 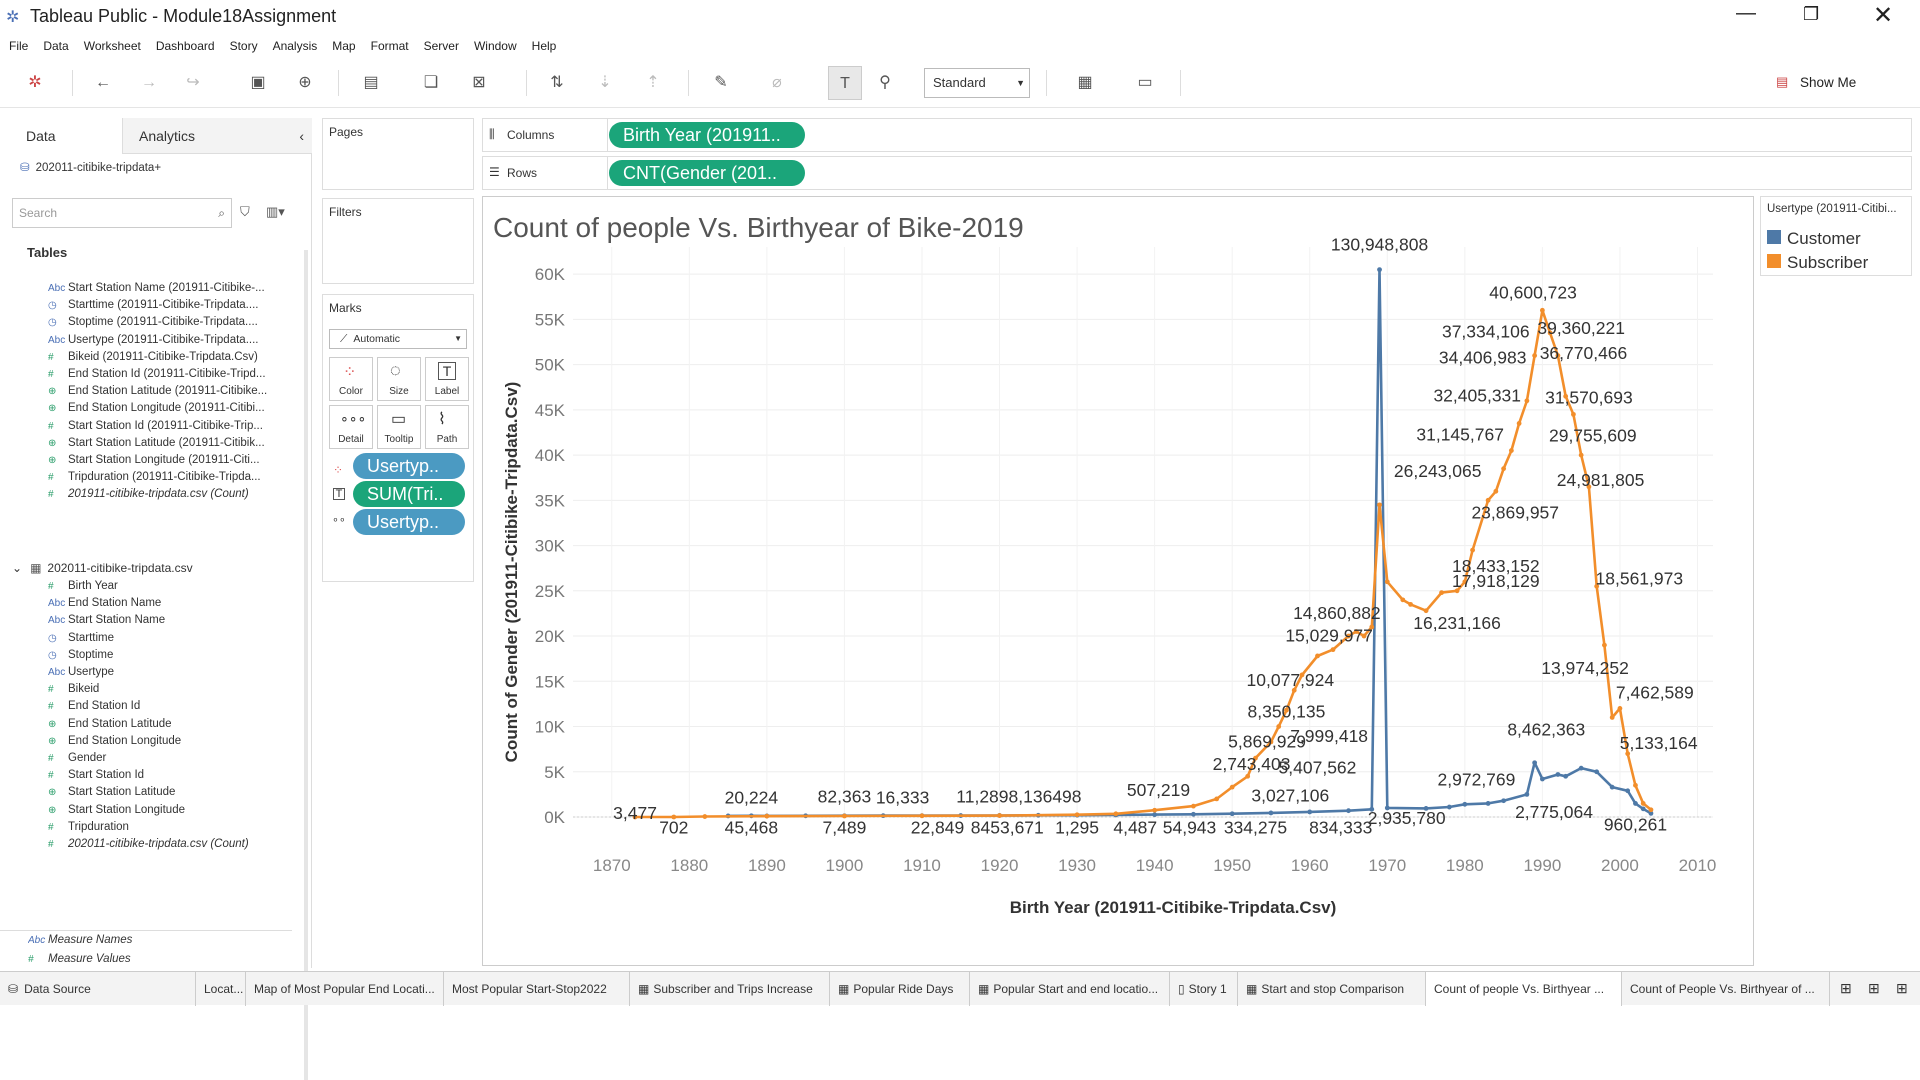 I want to click on filter-icon: ⛉, so click(x=245, y=211).